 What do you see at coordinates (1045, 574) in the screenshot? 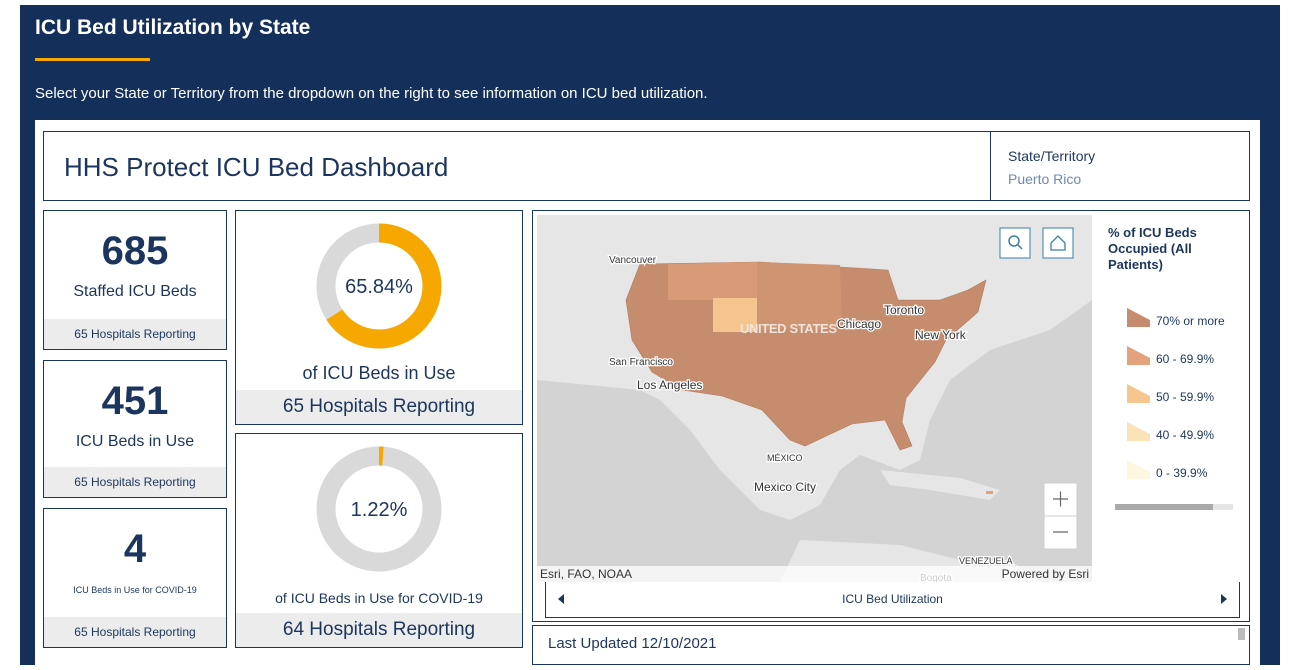
I see `powered-by: Powered by Esri` at bounding box center [1045, 574].